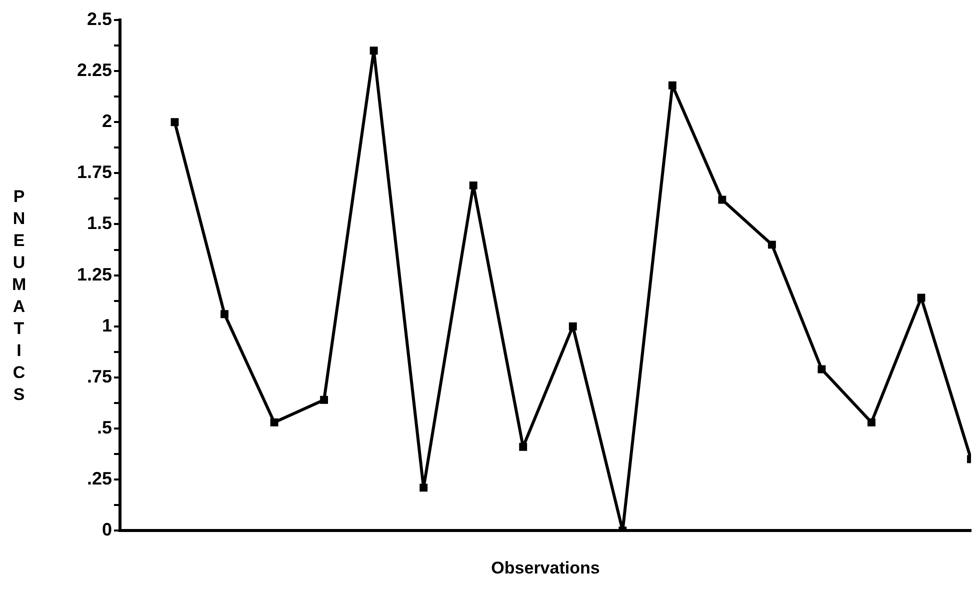 The width and height of the screenshot is (978, 591). I want to click on y-tick-label: .75, so click(99, 376).